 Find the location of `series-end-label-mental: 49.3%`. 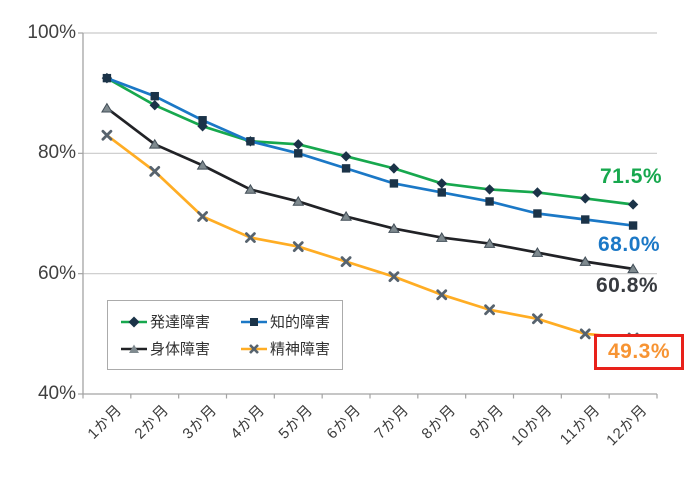

series-end-label-mental: 49.3% is located at coordinates (639, 351).